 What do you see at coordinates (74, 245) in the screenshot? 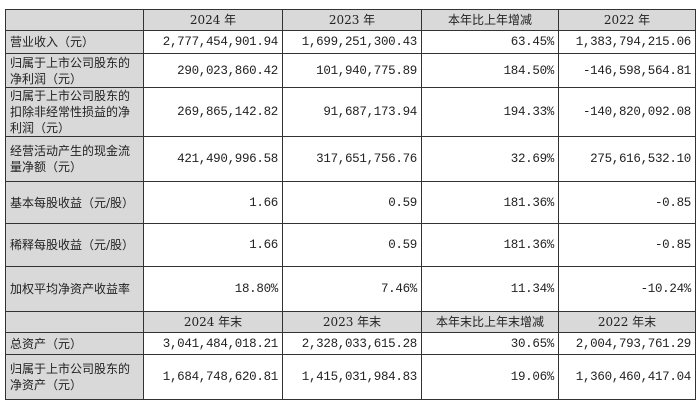
I see `row-label: 稀释每股收益（元/股）` at bounding box center [74, 245].